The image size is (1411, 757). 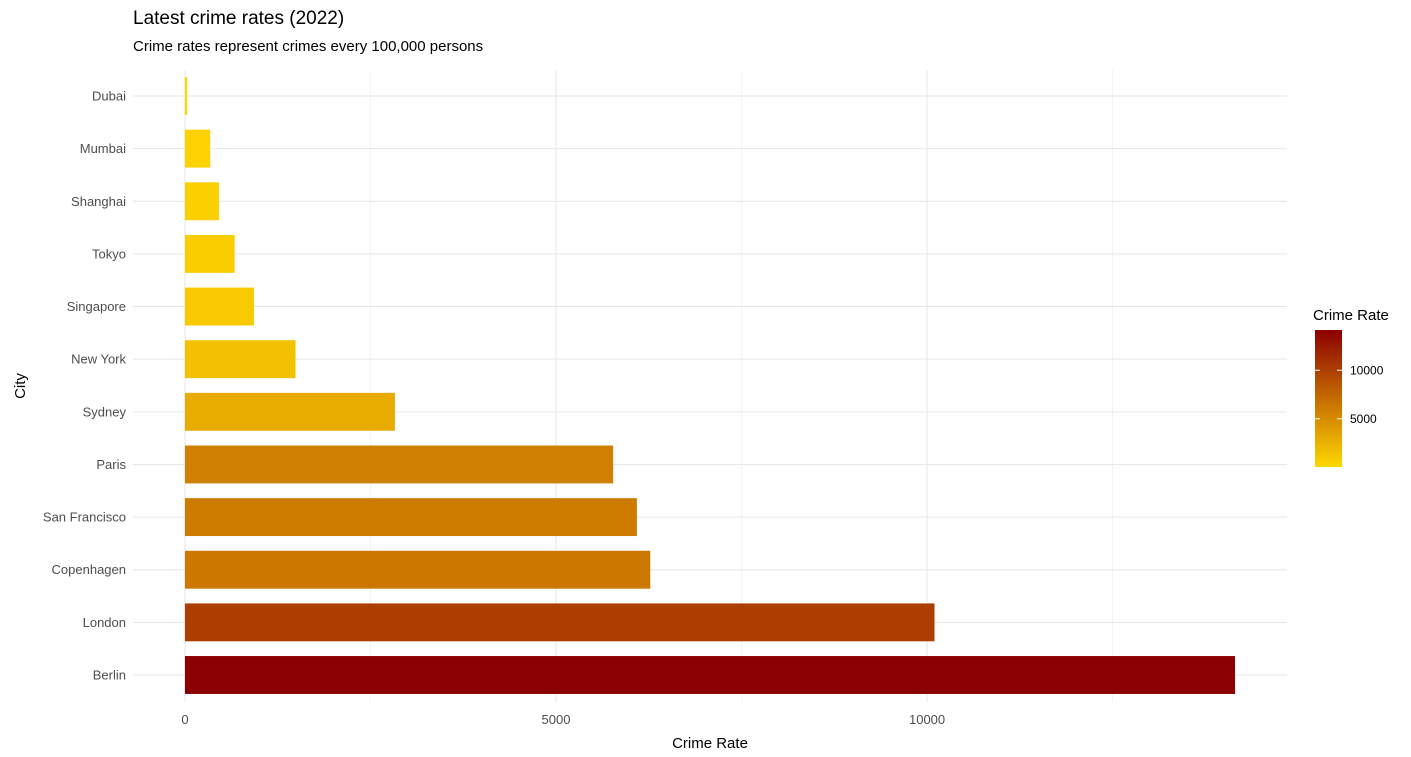 What do you see at coordinates (1351, 315) in the screenshot?
I see `legend-title: Crime Rate` at bounding box center [1351, 315].